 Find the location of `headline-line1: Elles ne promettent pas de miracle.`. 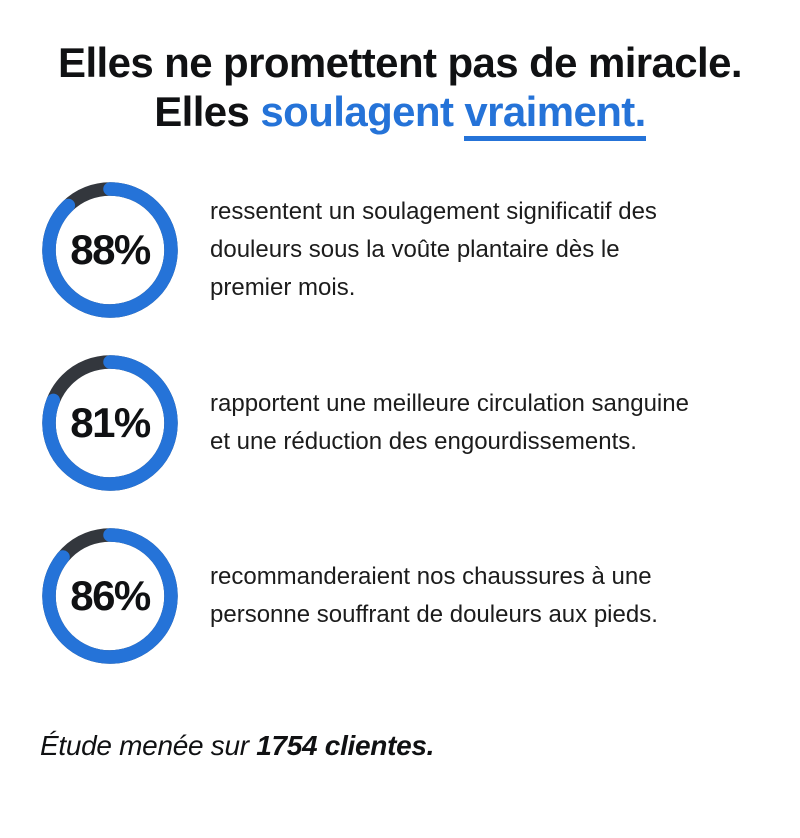

headline-line1: Elles ne promettent pas de miracle. is located at coordinates (400, 62).